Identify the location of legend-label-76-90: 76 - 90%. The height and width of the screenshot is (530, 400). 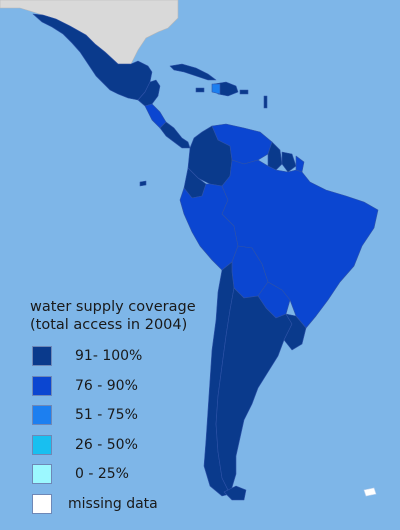
(106, 385).